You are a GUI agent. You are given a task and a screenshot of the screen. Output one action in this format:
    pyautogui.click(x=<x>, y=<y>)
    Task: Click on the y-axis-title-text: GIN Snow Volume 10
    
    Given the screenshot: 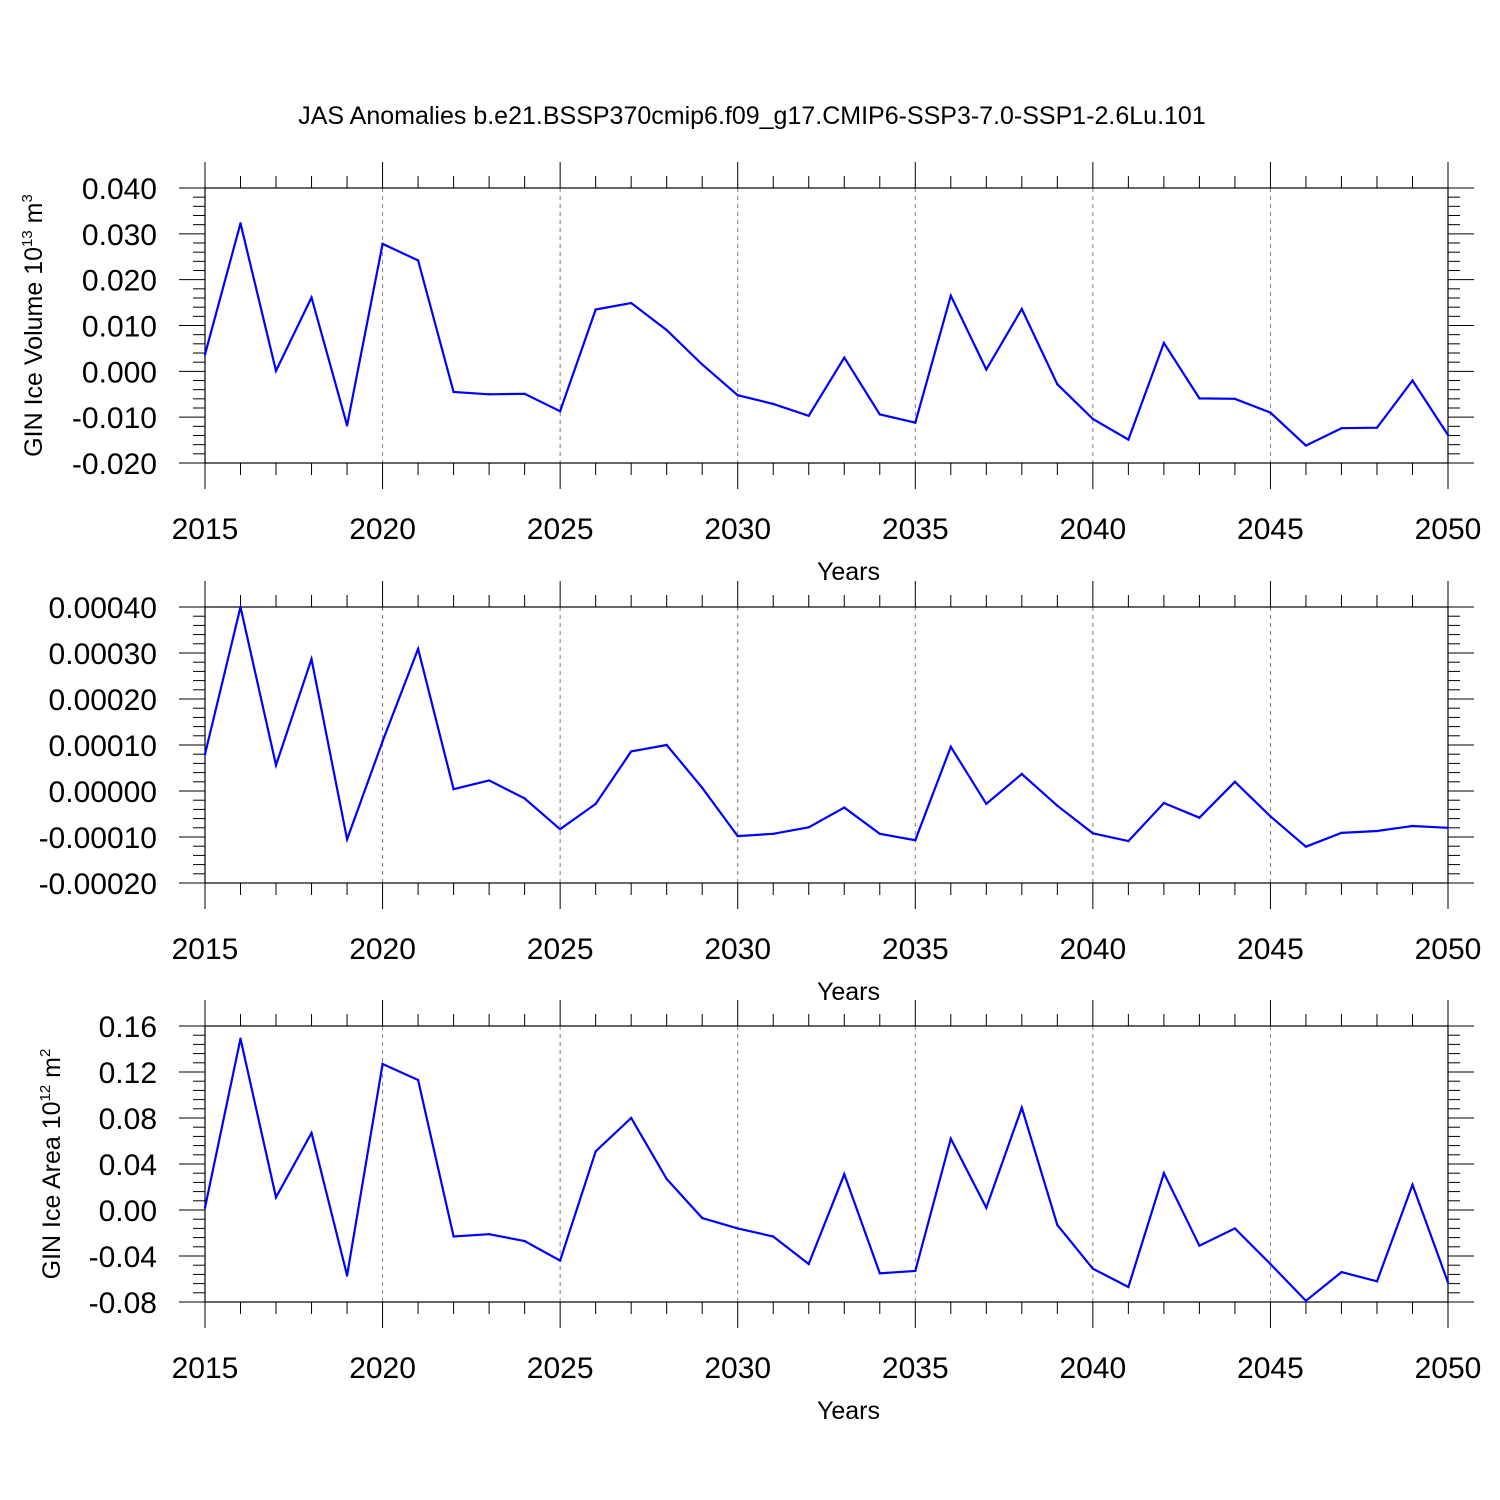 What is the action you would take?
    pyautogui.click(x=3, y=771)
    